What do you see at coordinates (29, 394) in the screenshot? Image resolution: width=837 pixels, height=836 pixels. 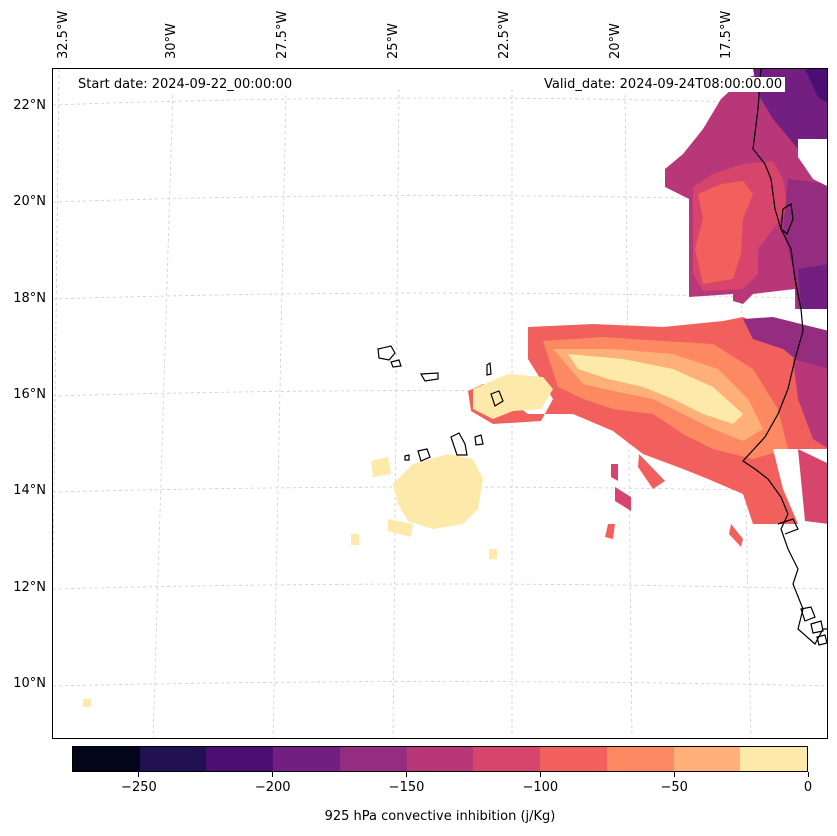 I see `lat-label-16n: 16°N` at bounding box center [29, 394].